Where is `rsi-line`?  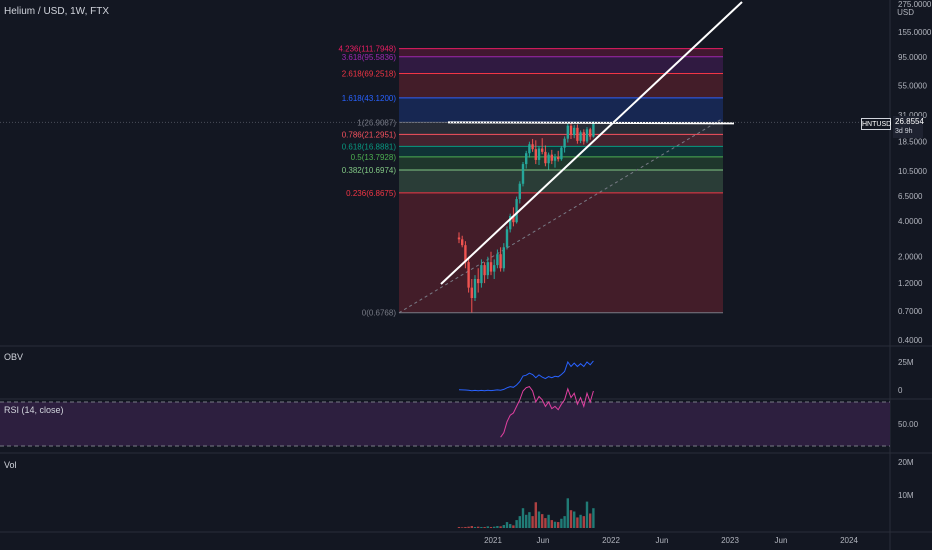 rsi-line is located at coordinates (547, 412).